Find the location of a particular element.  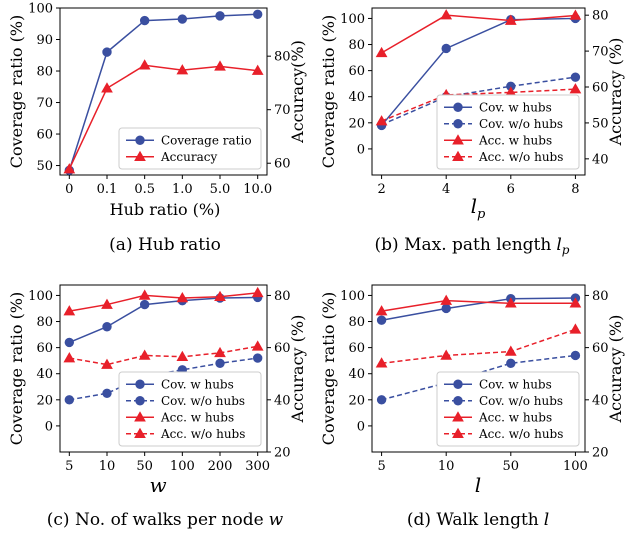

x-tick-label: 10 is located at coordinates (446, 466).